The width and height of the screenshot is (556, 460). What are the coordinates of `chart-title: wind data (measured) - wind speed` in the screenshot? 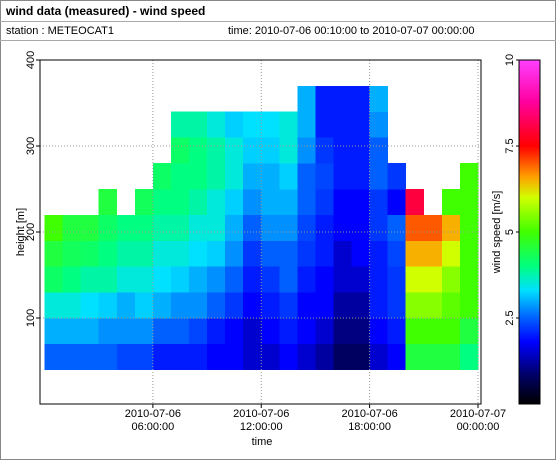 It's located at (105, 11).